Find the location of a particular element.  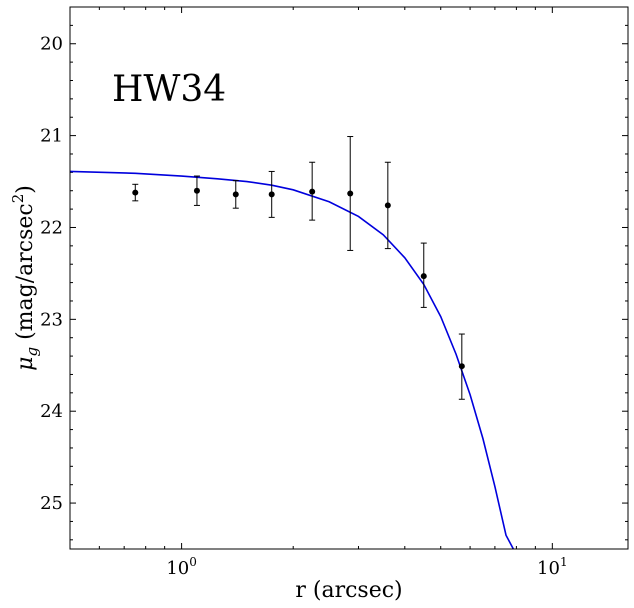

x-tick-label: 10⁰ is located at coordinates (181, 567).